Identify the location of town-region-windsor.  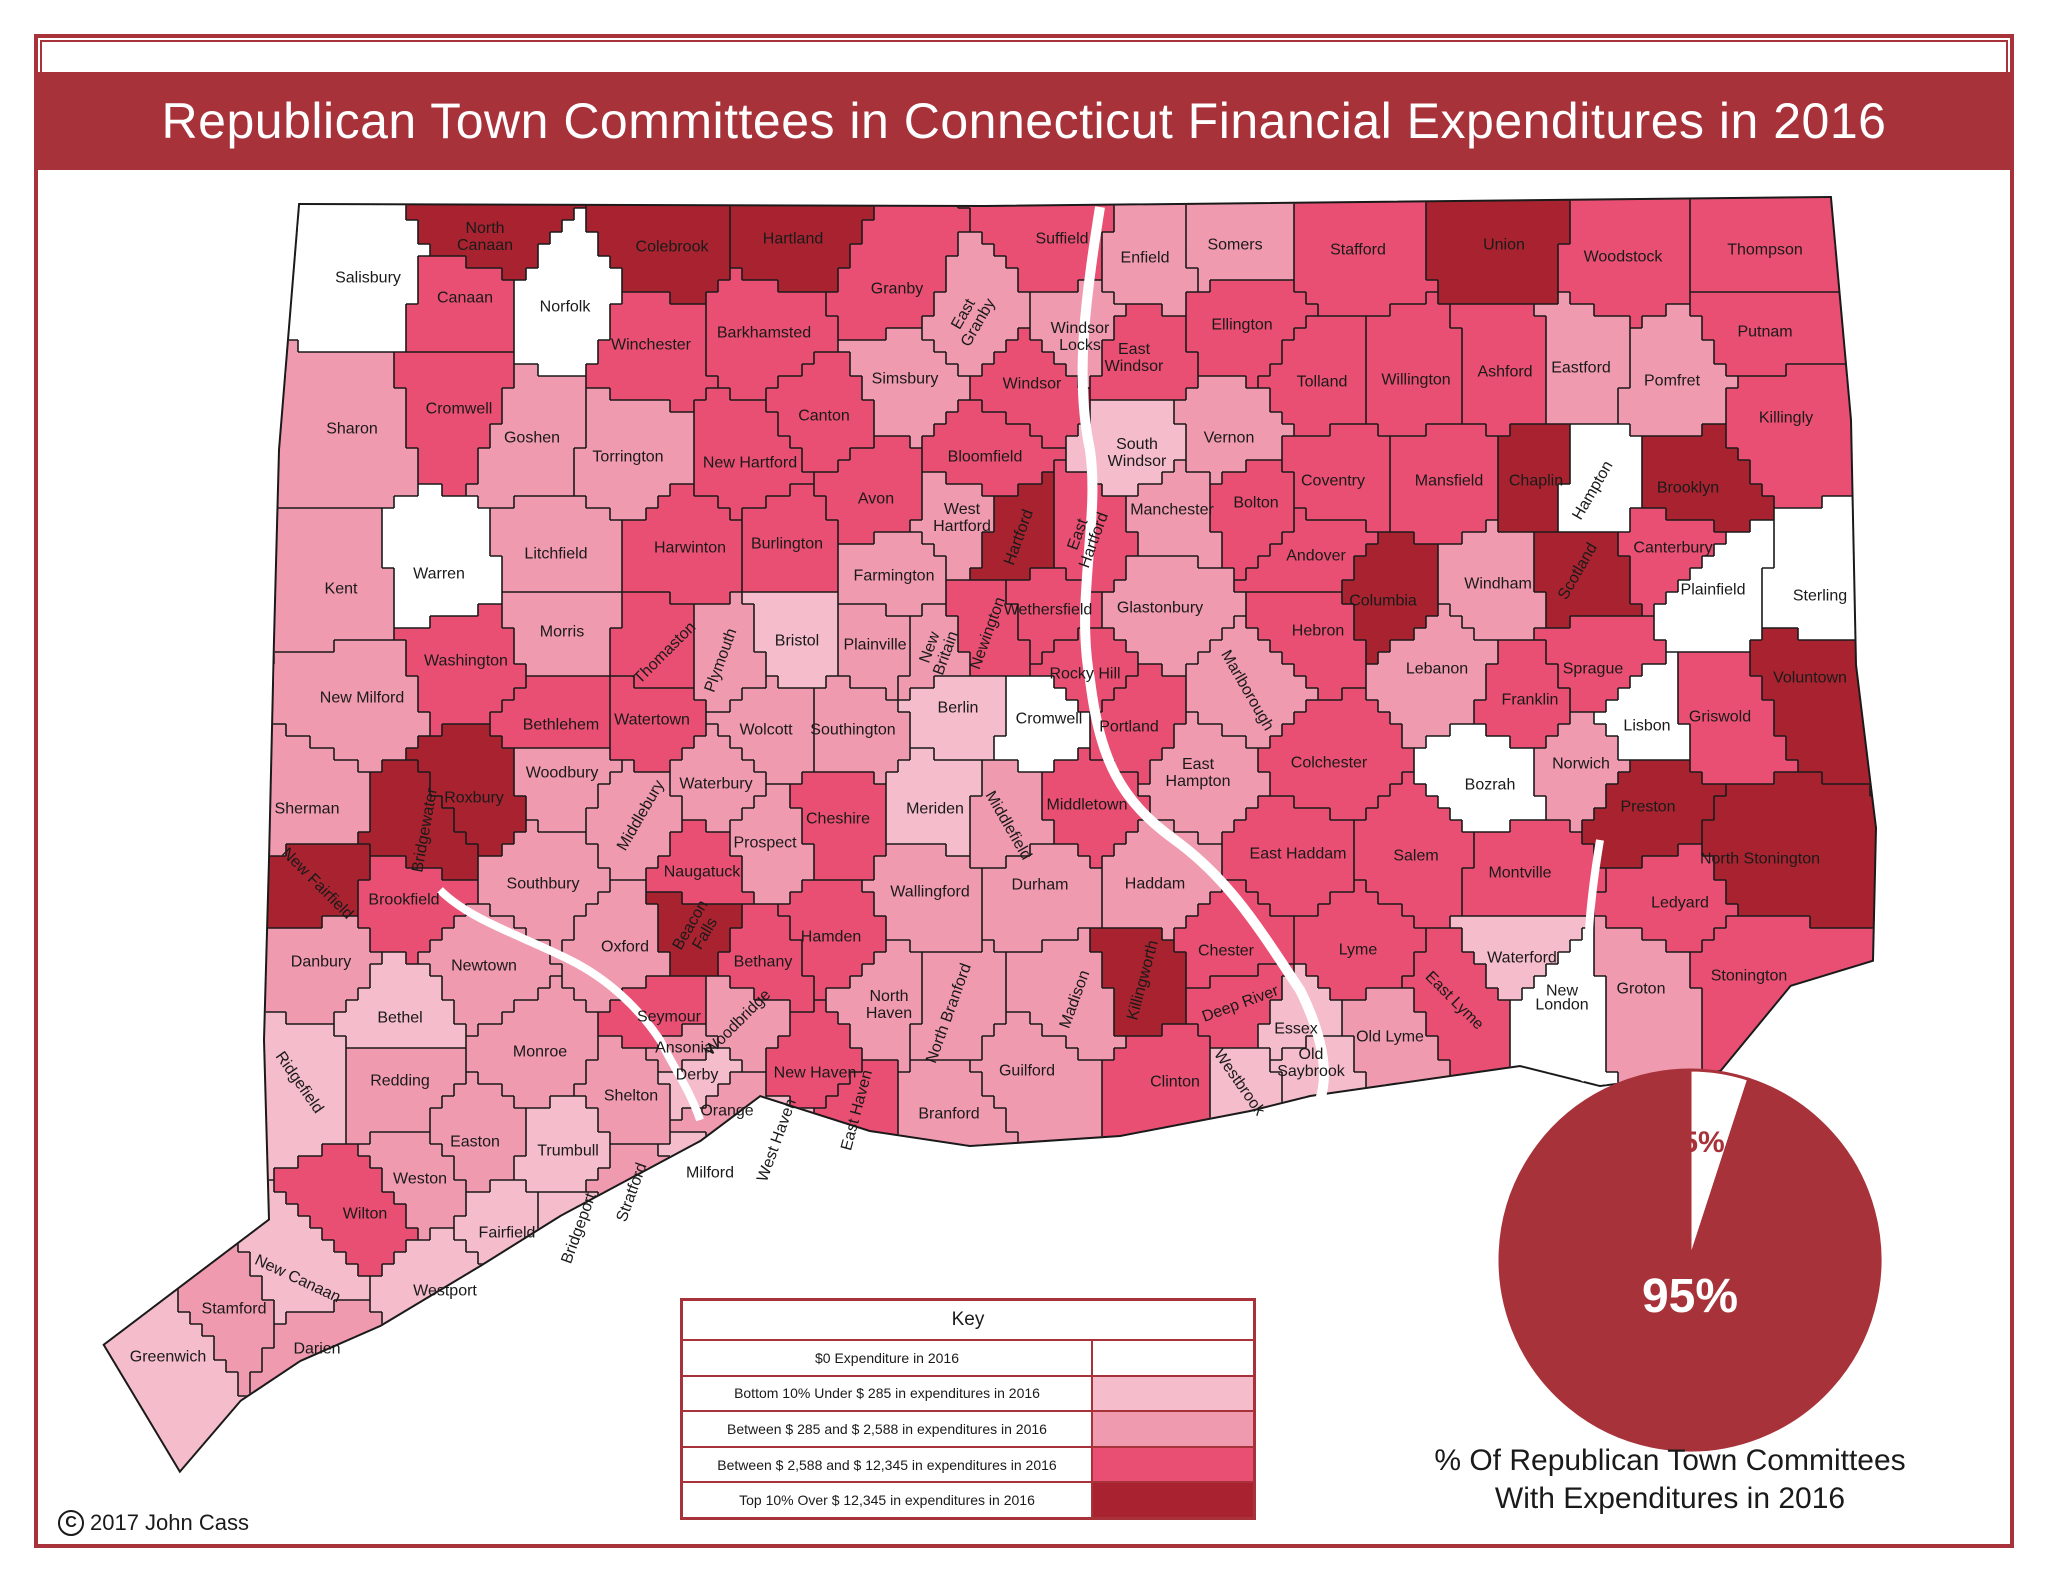
(1036, 358).